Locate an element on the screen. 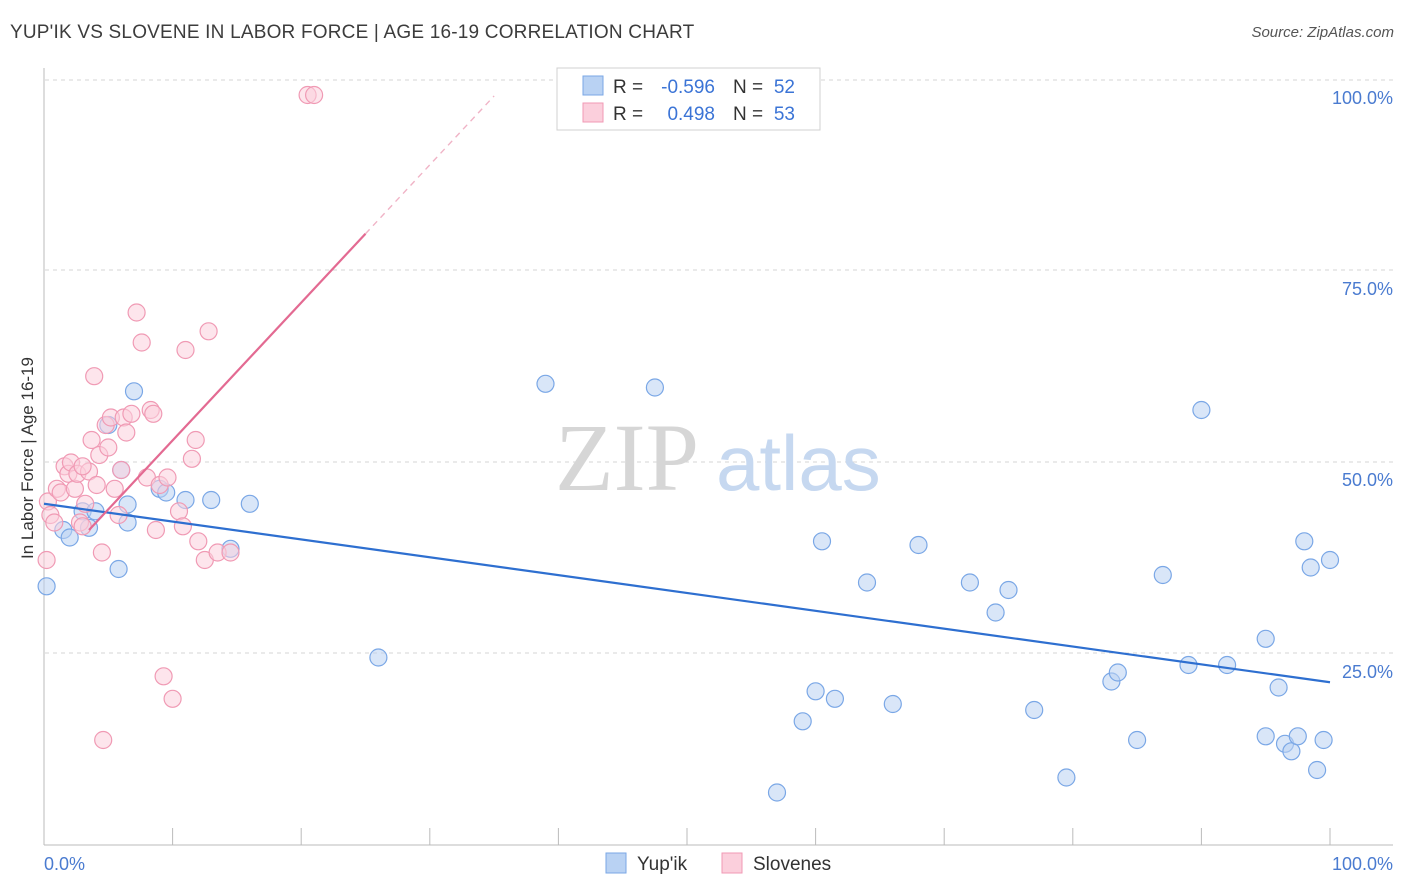  watermark-atlas: atlas is located at coordinates (798, 463).